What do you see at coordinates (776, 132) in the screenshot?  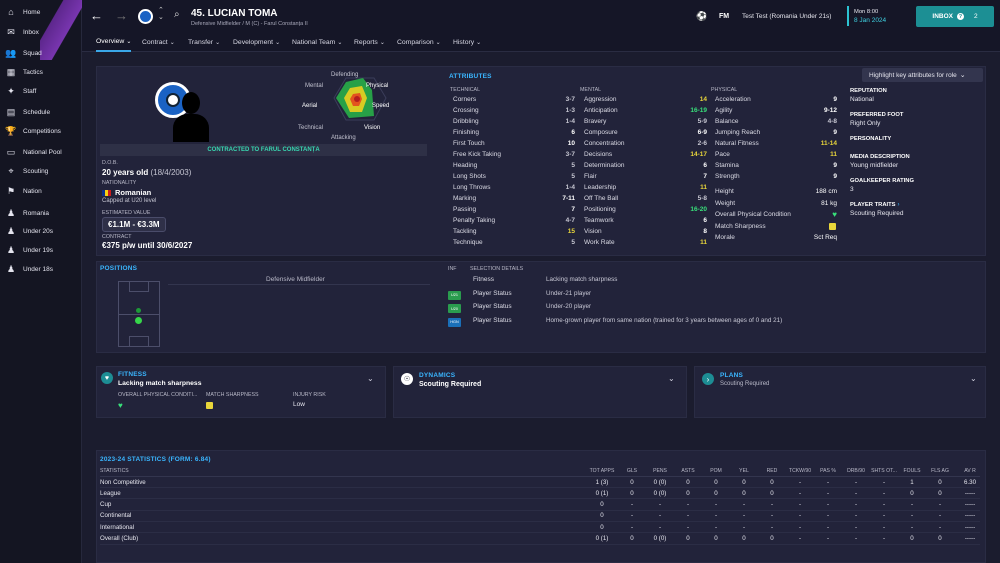 I see `attribute-row: Jumping Reach 9` at bounding box center [776, 132].